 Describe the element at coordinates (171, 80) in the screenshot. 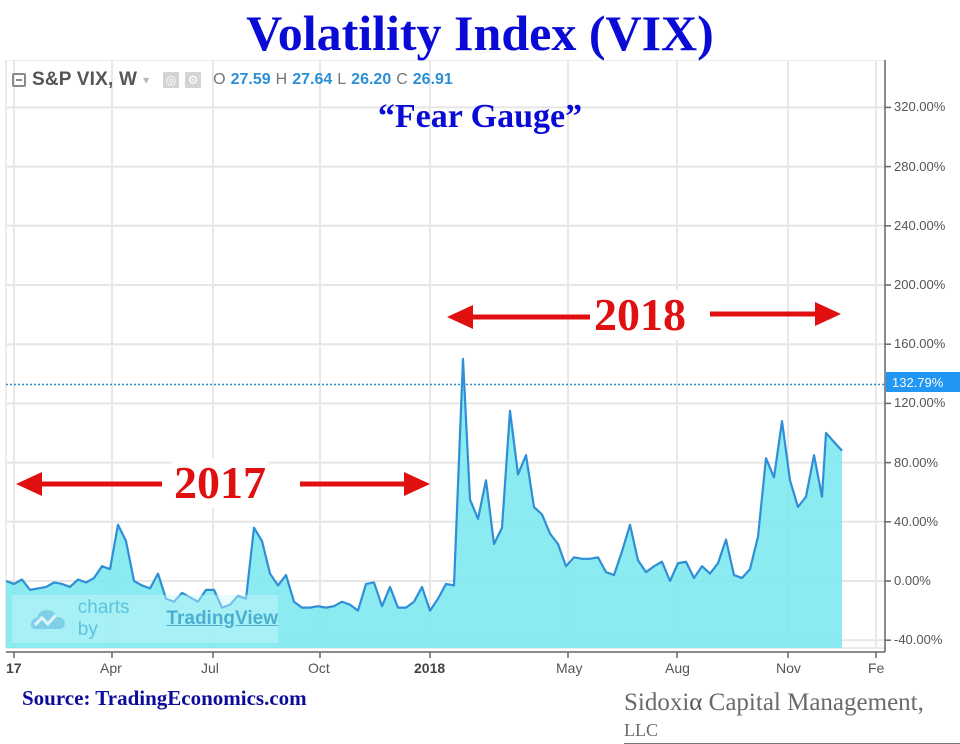

I see `eye-icon: ◎` at that location.